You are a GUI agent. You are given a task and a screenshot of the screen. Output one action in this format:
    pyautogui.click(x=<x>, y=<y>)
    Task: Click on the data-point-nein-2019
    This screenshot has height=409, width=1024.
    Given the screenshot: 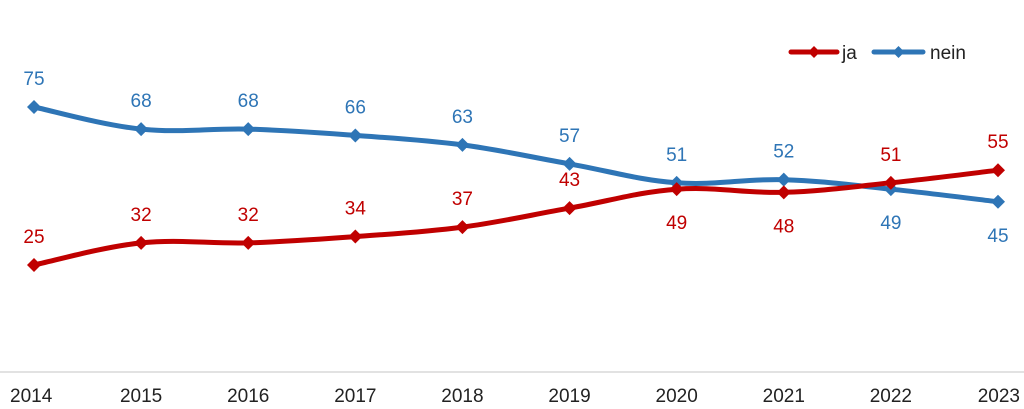 What is the action you would take?
    pyautogui.click(x=569, y=163)
    